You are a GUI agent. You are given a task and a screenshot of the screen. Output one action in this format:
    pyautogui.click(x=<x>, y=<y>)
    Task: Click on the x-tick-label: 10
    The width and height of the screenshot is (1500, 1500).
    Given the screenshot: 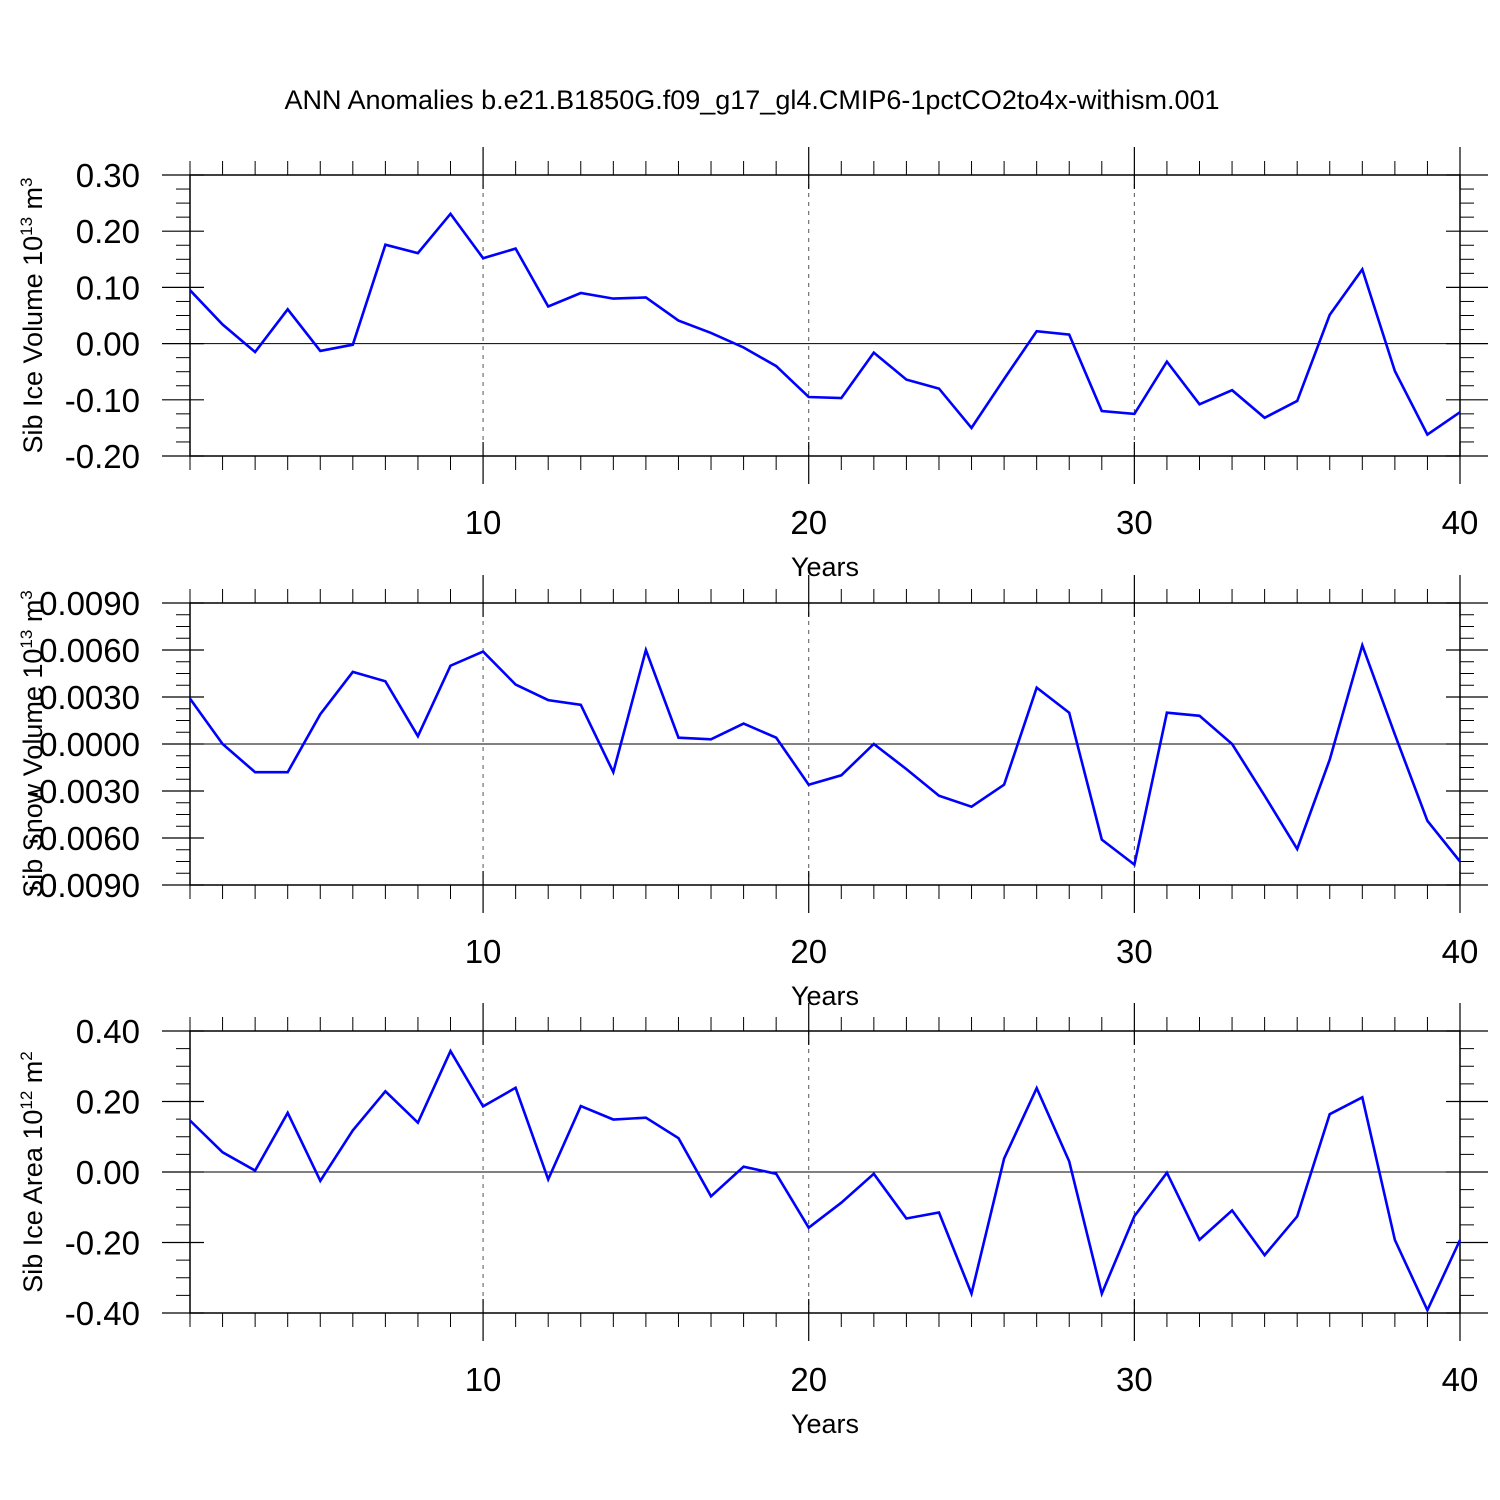 What is the action you would take?
    pyautogui.click(x=483, y=522)
    